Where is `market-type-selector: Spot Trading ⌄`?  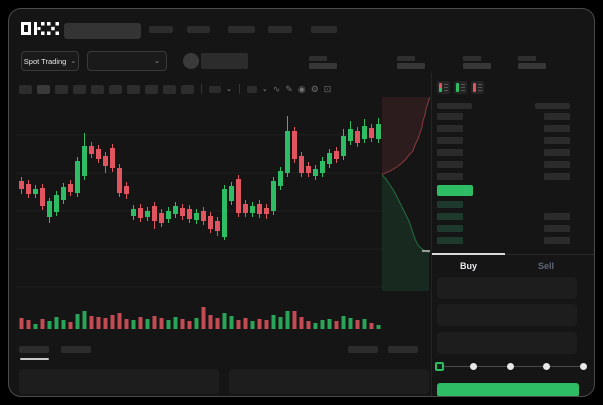
market-type-selector: Spot Trading ⌄ is located at coordinates (50, 61).